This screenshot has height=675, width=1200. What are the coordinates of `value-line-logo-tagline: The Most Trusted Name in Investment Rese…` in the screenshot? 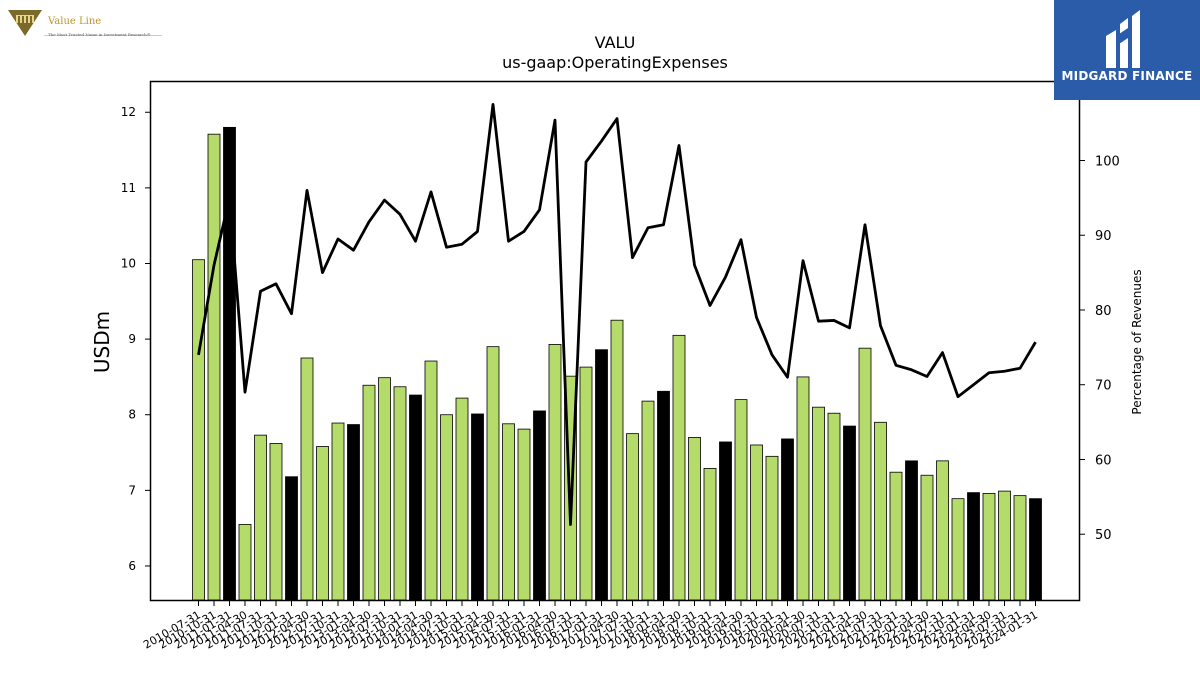 It's located at (99, 34).